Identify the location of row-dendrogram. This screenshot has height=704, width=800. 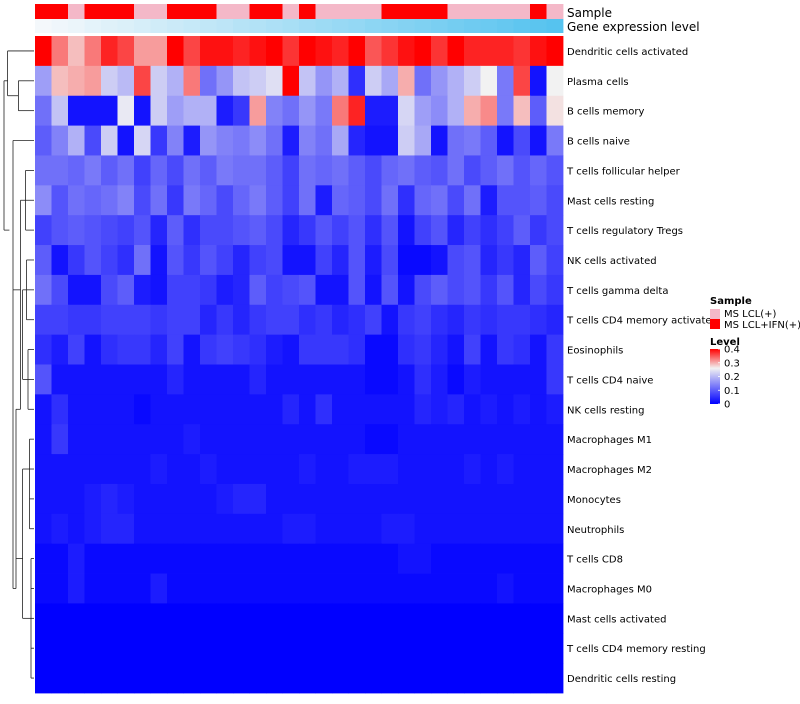
(18, 364).